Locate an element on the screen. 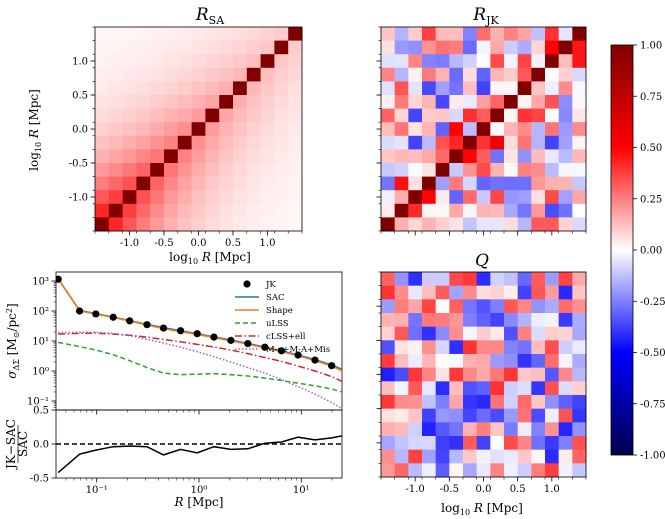 This screenshot has height=519, width=665. colorbar-gradient is located at coordinates (622, 250).